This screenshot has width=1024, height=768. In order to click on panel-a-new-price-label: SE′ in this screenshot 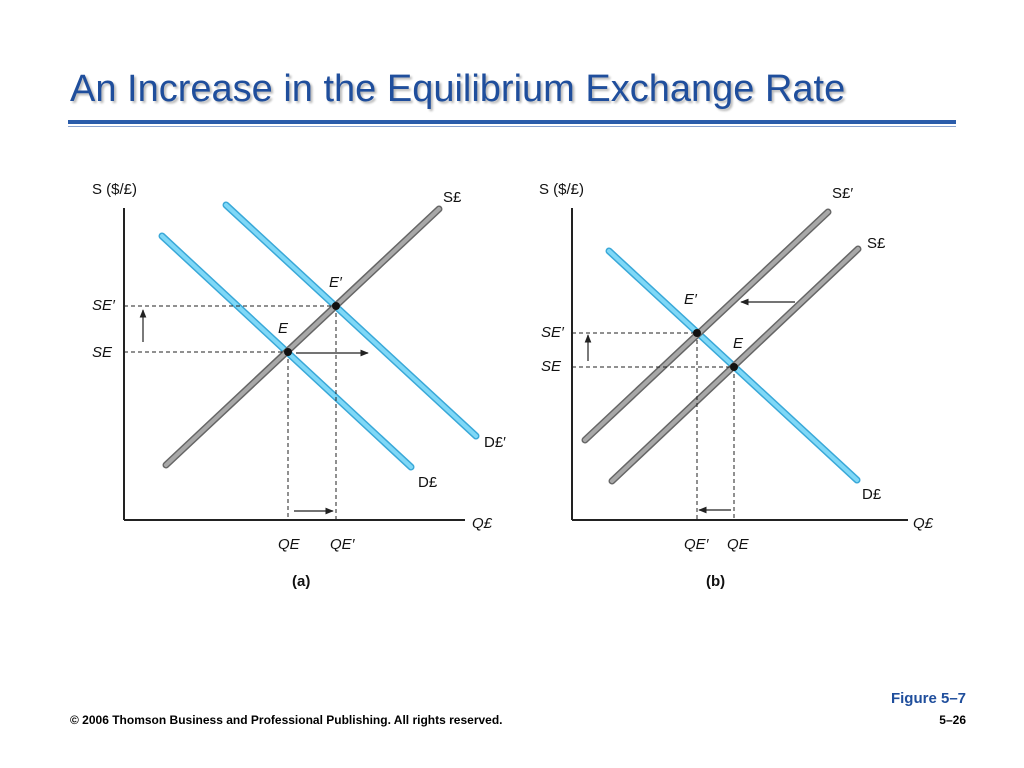, I will do `click(104, 305)`.